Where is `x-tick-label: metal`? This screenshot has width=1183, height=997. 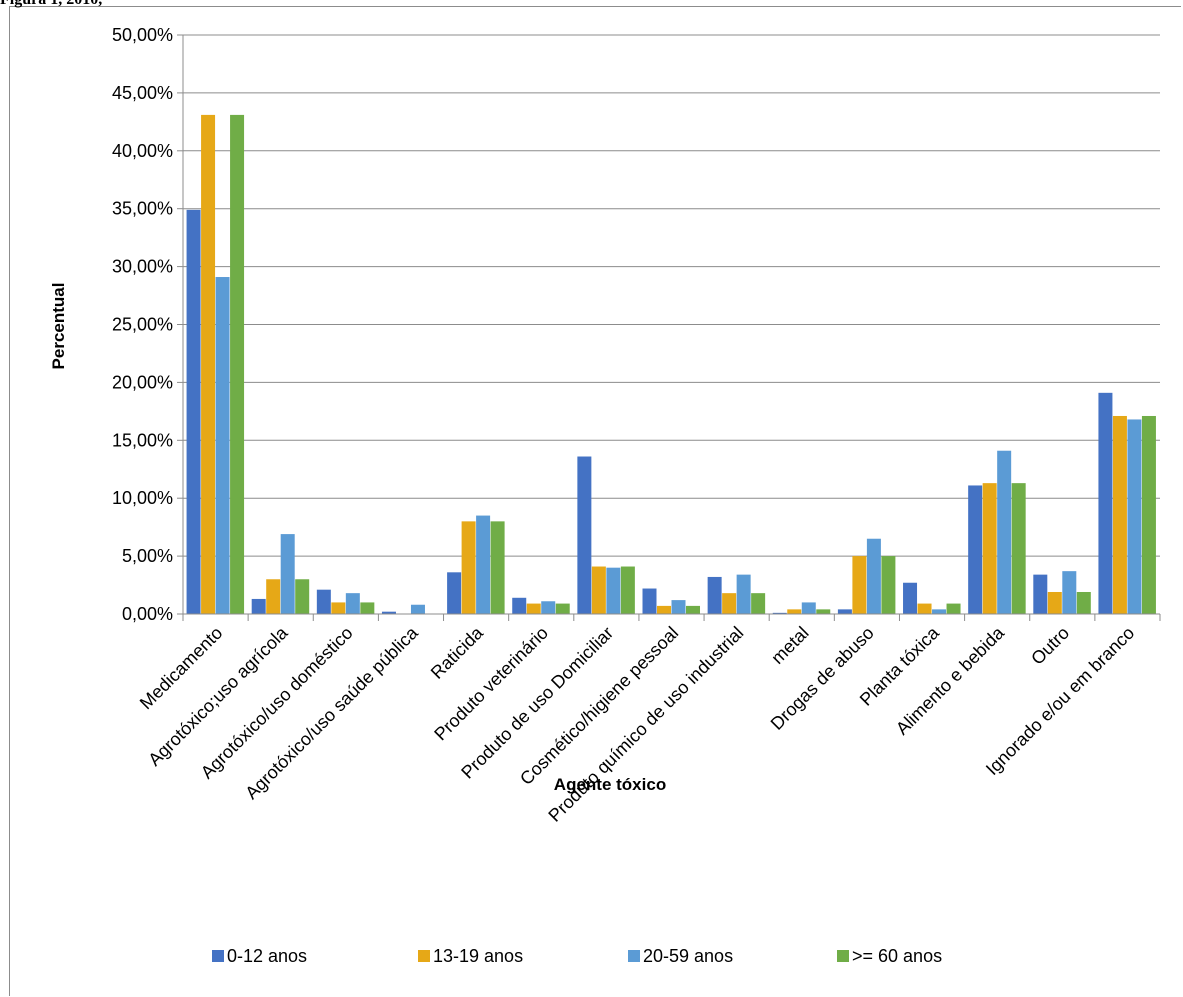
x-tick-label: metal is located at coordinates (789, 645).